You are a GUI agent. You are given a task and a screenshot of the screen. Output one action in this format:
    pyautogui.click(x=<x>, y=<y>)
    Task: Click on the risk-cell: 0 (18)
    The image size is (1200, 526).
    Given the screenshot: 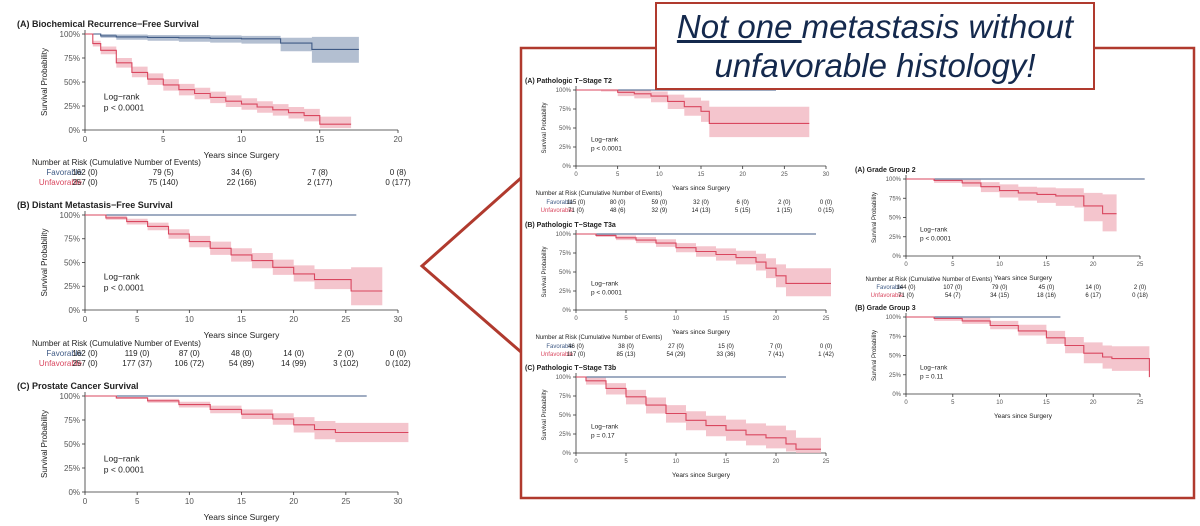 What is the action you would take?
    pyautogui.click(x=1140, y=296)
    